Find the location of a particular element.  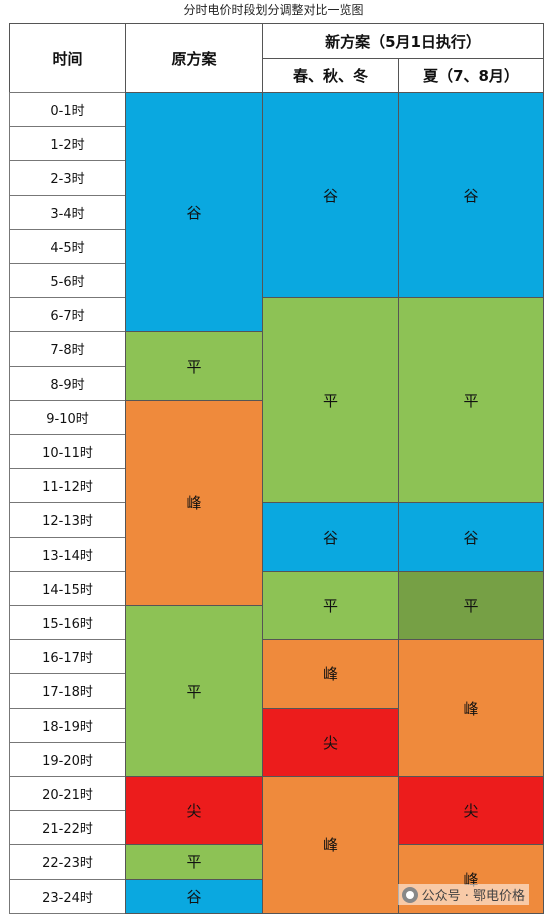

header-new-summer: 夏（7、8月） is located at coordinates (471, 75).